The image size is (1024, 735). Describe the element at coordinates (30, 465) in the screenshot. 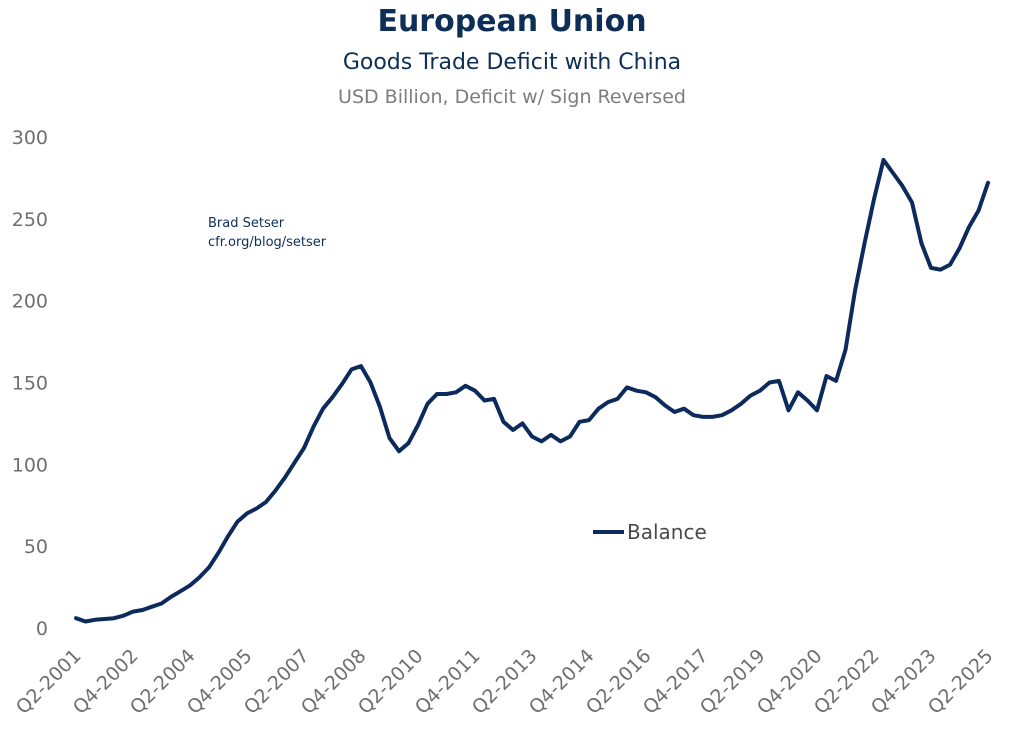

I see `y-tick-label: 100` at that location.